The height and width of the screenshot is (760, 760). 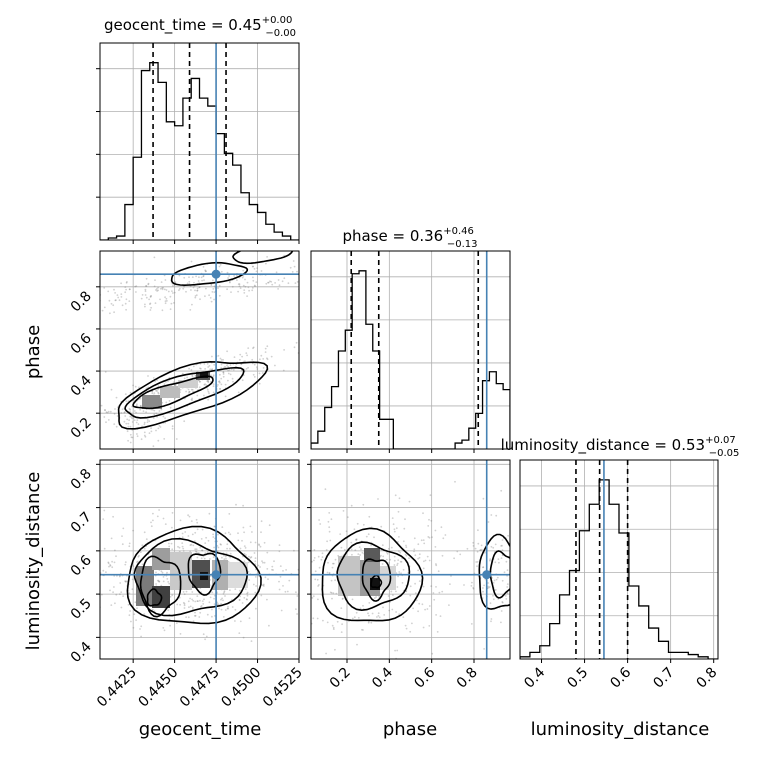 What do you see at coordinates (81, 386) in the screenshot?
I see `p10-yticklabel-1: 0.4` at bounding box center [81, 386].